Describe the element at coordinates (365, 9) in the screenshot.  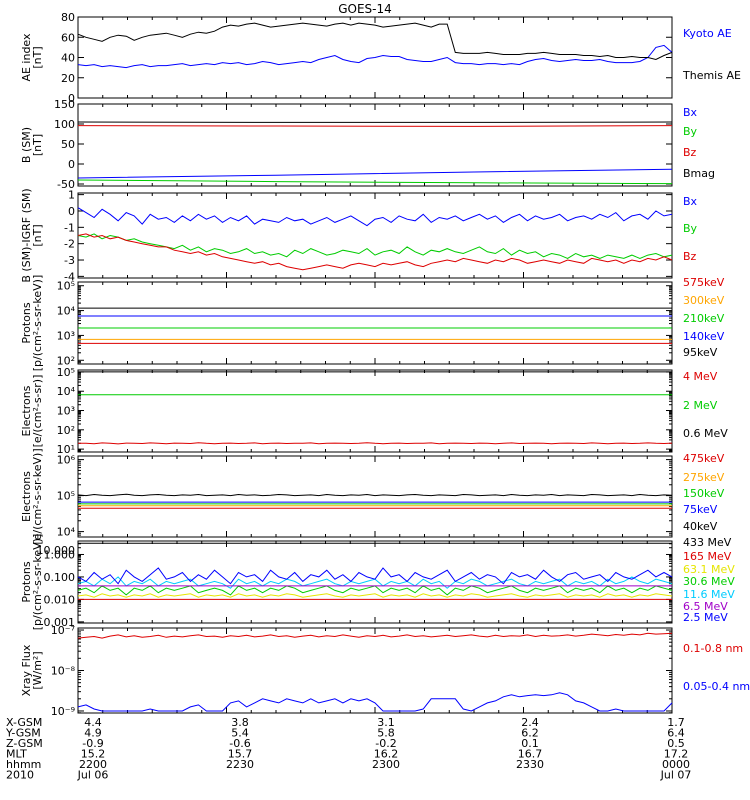
I see `plot-title: GOES-14` at that location.